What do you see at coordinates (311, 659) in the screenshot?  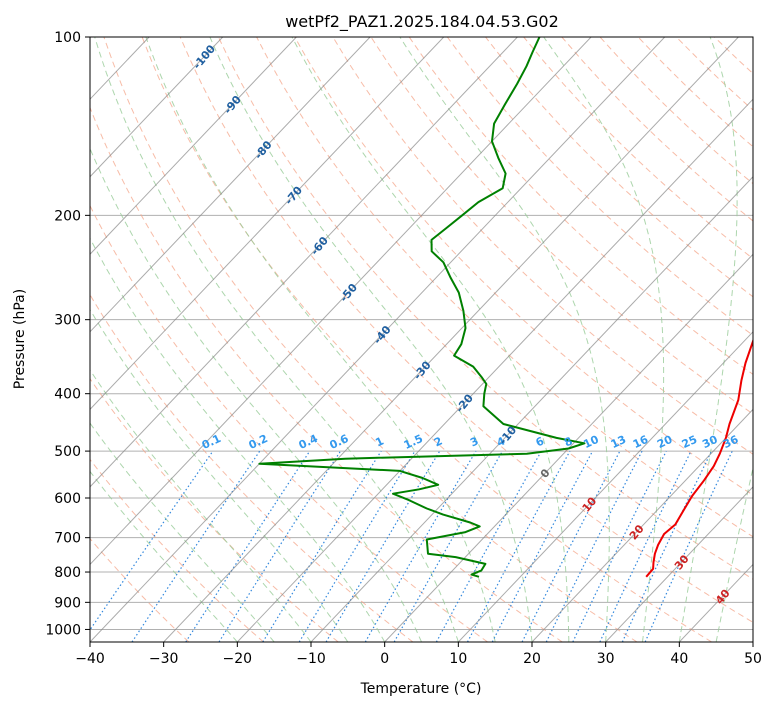 I see `x-tick-label: −10` at bounding box center [311, 659].